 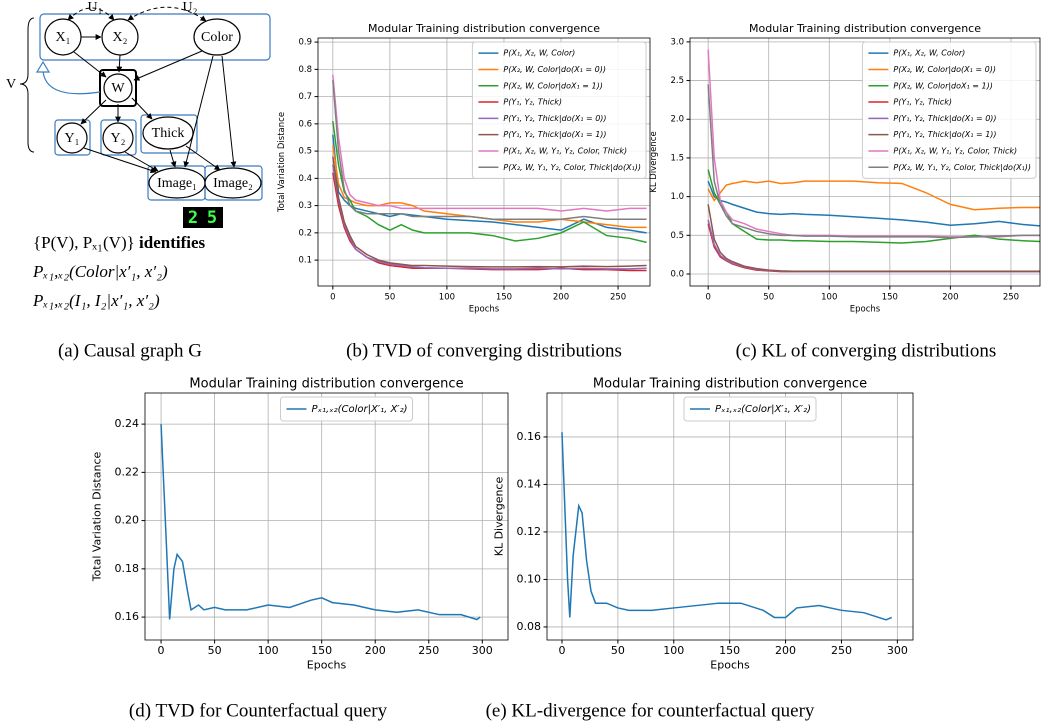 I want to click on y-tick-label: 0.6, so click(x=305, y=124).